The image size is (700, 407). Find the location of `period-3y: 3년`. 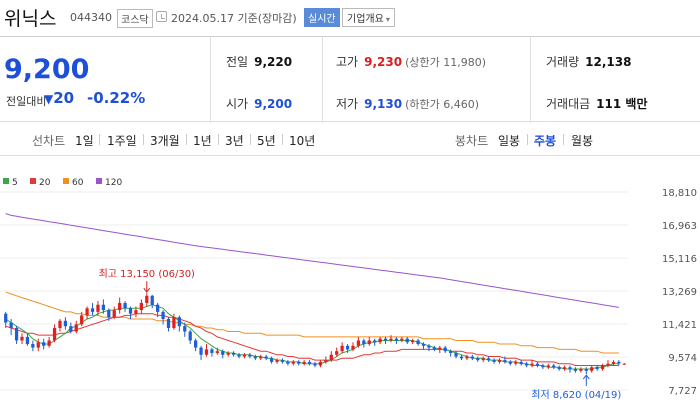

period-3y: 3년 is located at coordinates (234, 141).